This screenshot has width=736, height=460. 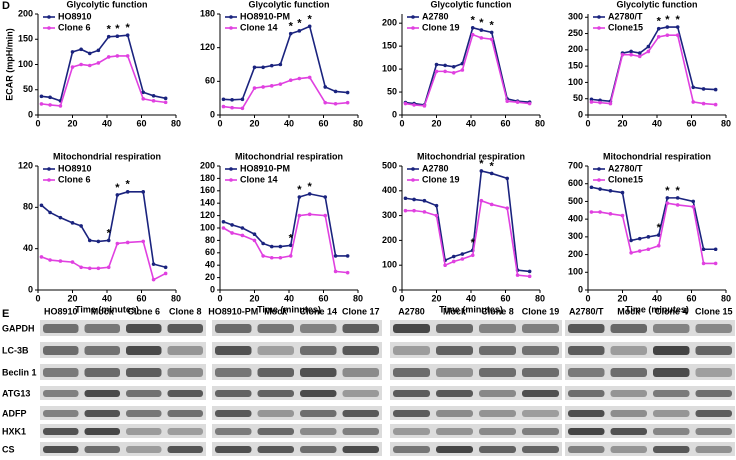 I want to click on y-tick-label: 150, so click(x=389, y=46).